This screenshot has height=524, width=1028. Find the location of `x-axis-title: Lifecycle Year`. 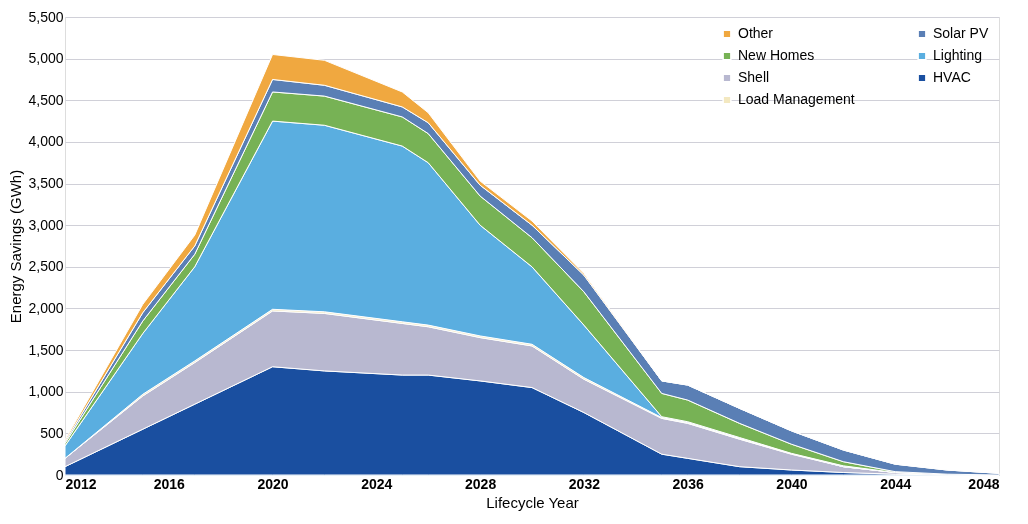

x-axis-title: Lifecycle Year is located at coordinates (532, 502).